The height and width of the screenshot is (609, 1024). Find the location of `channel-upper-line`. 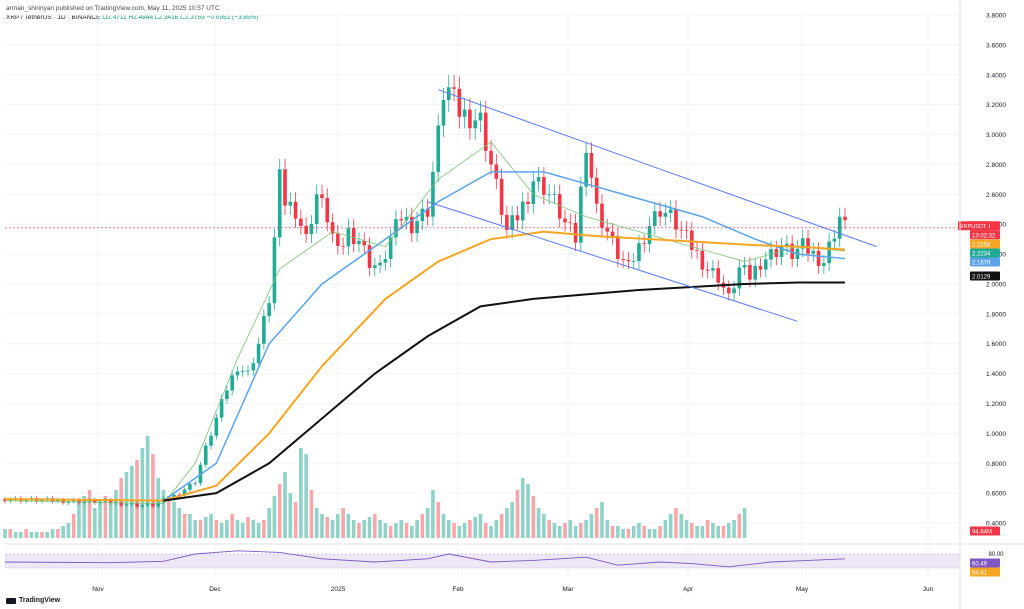

channel-upper-line is located at coordinates (657, 168).